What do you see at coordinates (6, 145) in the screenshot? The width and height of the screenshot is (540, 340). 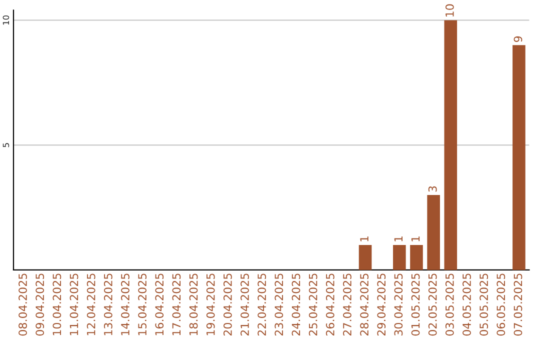 I see `y-tick-label: 5` at bounding box center [6, 145].